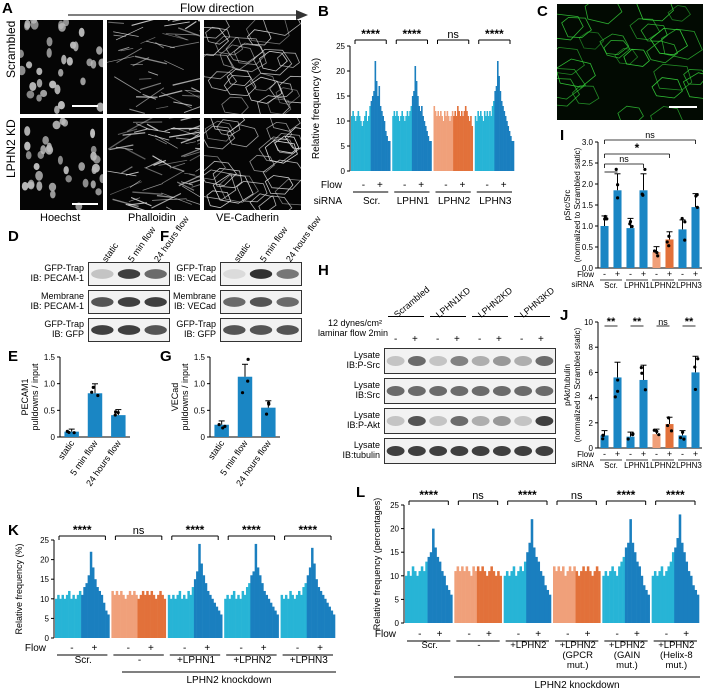 This screenshot has width=705, height=689. Describe the element at coordinates (591, 423) in the screenshot. I see `y-tick-label: 2` at that location.